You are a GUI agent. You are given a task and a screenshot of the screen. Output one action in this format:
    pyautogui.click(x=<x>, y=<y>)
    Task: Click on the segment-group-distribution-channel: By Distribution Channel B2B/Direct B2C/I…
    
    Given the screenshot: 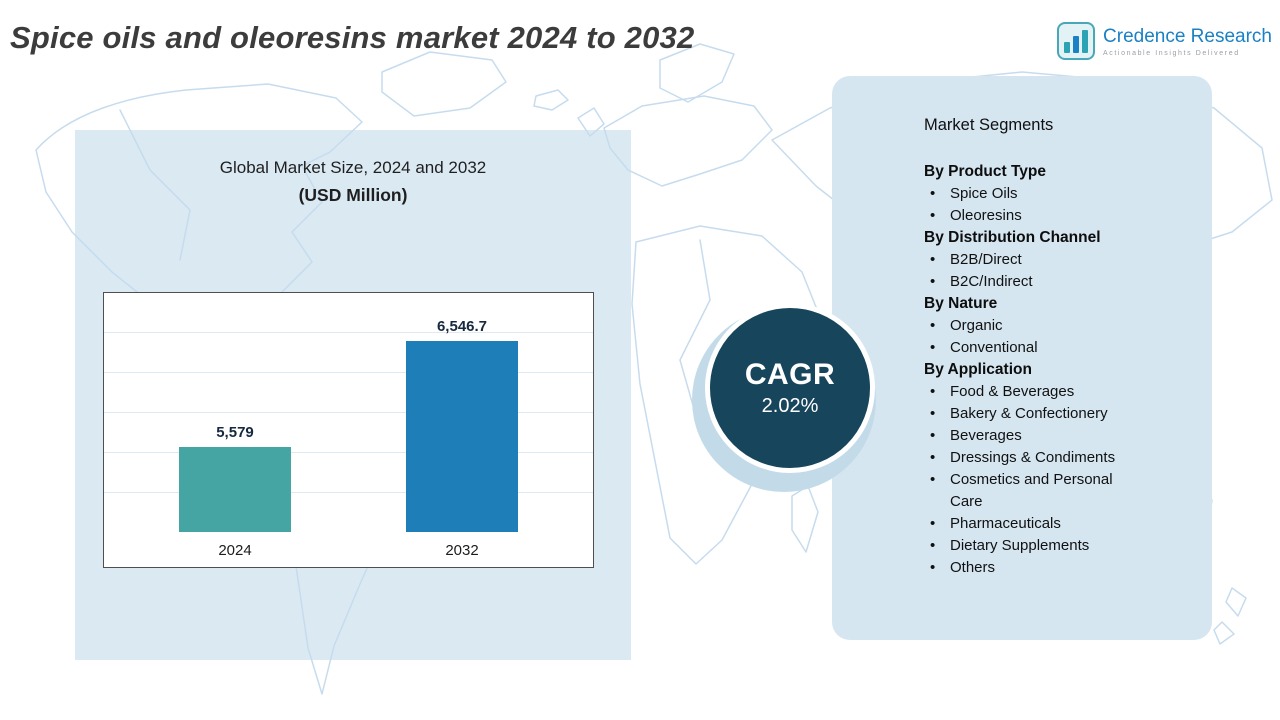 What is the action you would take?
    pyautogui.click(x=1059, y=260)
    